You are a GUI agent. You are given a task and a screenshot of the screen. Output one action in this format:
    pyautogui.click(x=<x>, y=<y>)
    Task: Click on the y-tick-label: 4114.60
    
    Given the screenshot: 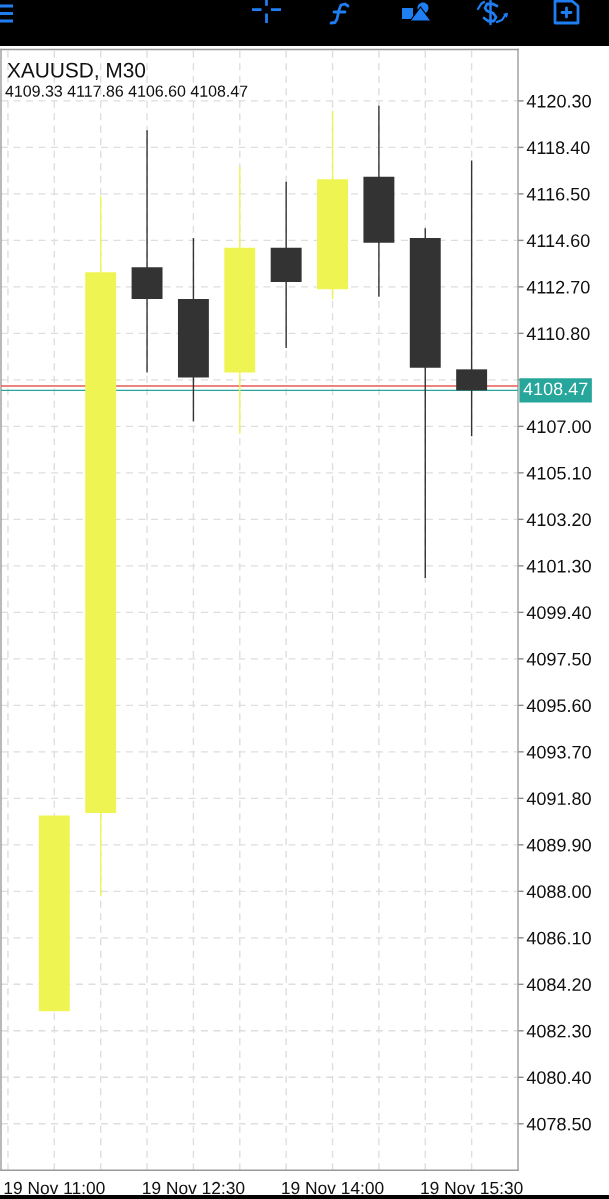 What is the action you would take?
    pyautogui.click(x=558, y=241)
    